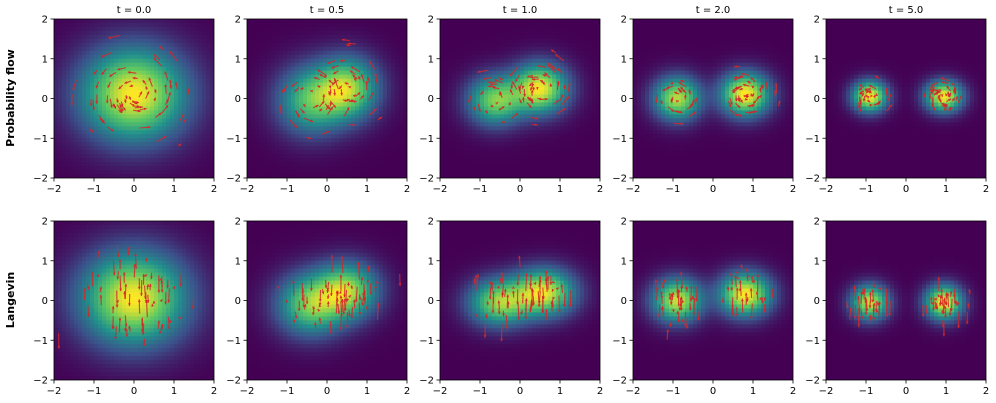 The image size is (996, 403). Describe the element at coordinates (906, 98) in the screenshot. I see `density-heatmap` at that location.